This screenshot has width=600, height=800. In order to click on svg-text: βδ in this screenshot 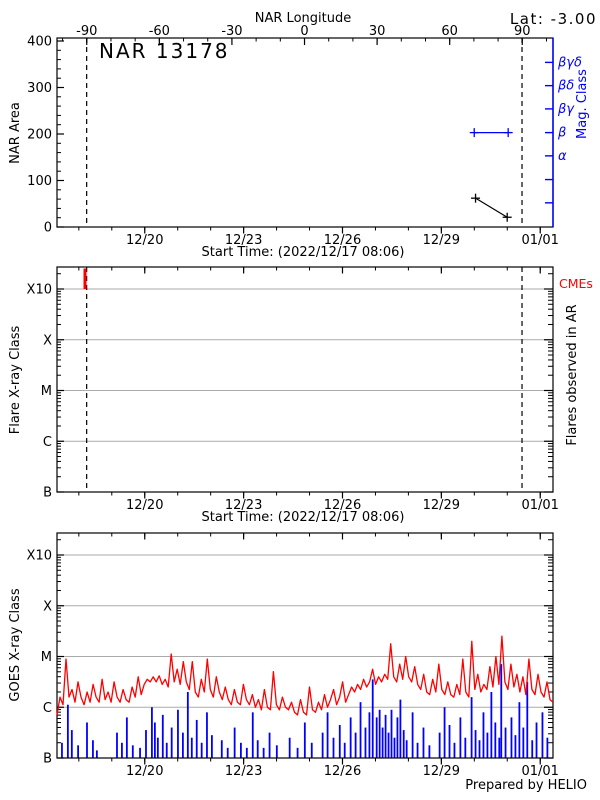, I will do `click(565, 86)`.